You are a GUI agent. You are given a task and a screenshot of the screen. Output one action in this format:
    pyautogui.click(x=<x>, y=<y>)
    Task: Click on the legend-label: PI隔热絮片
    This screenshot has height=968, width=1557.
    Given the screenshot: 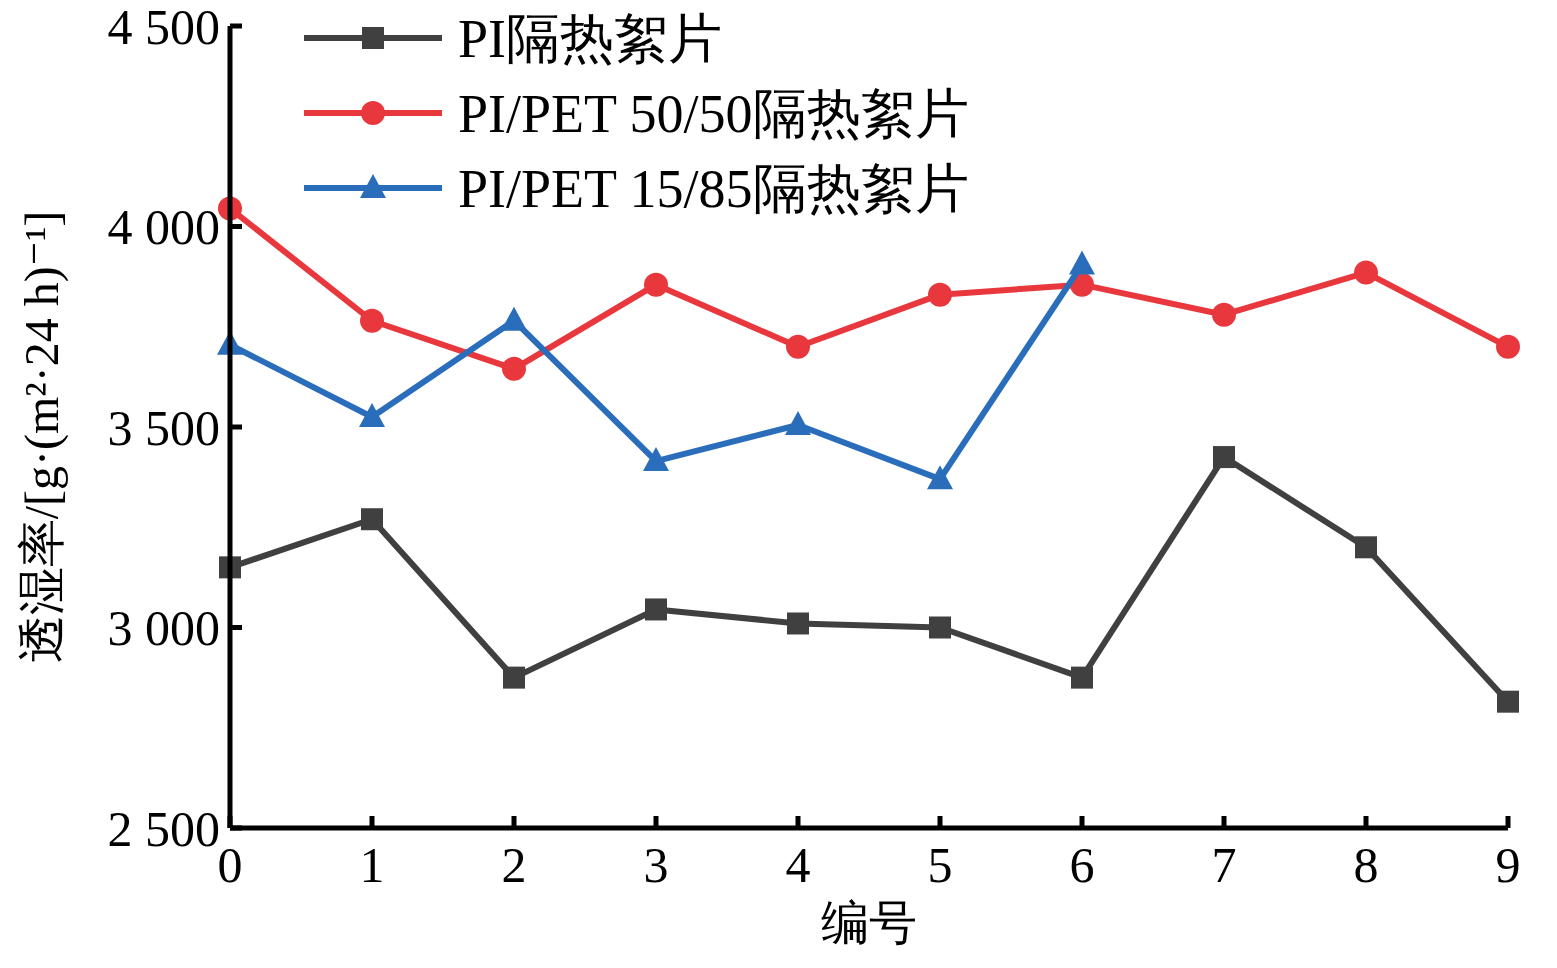 What is the action you would take?
    pyautogui.click(x=590, y=38)
    